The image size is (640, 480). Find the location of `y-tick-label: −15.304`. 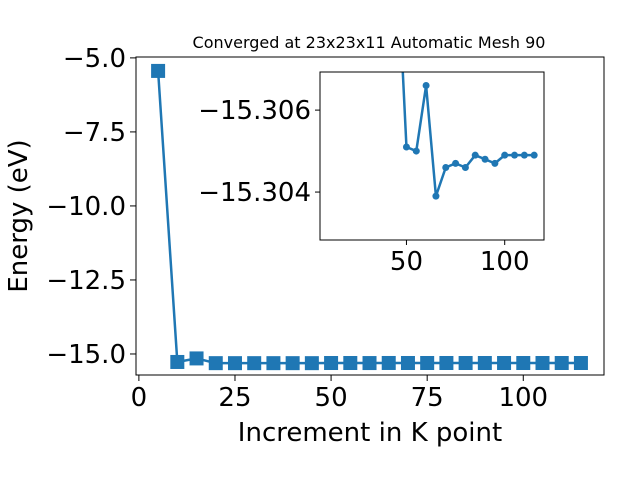

y-tick-label: −15.304 is located at coordinates (254, 193).